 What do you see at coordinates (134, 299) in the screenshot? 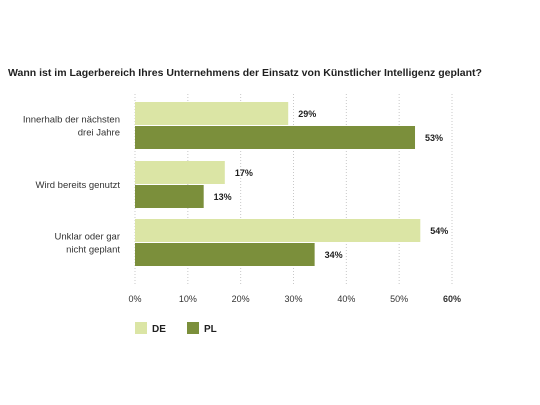
I see `x-tick-label: 0%` at bounding box center [134, 299].